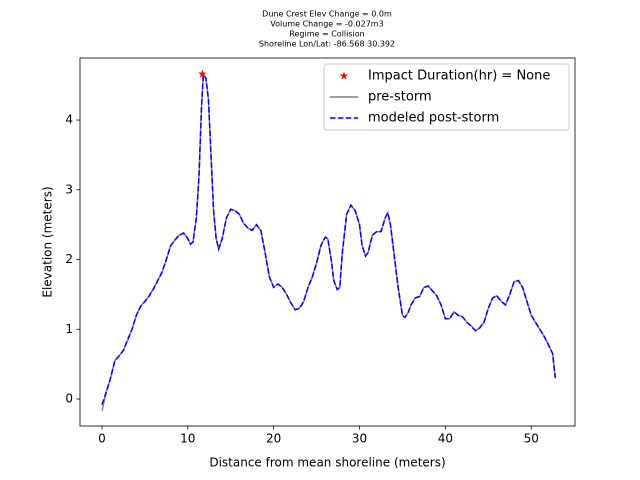 The image size is (640, 480). I want to click on impact-marker, so click(202, 73).